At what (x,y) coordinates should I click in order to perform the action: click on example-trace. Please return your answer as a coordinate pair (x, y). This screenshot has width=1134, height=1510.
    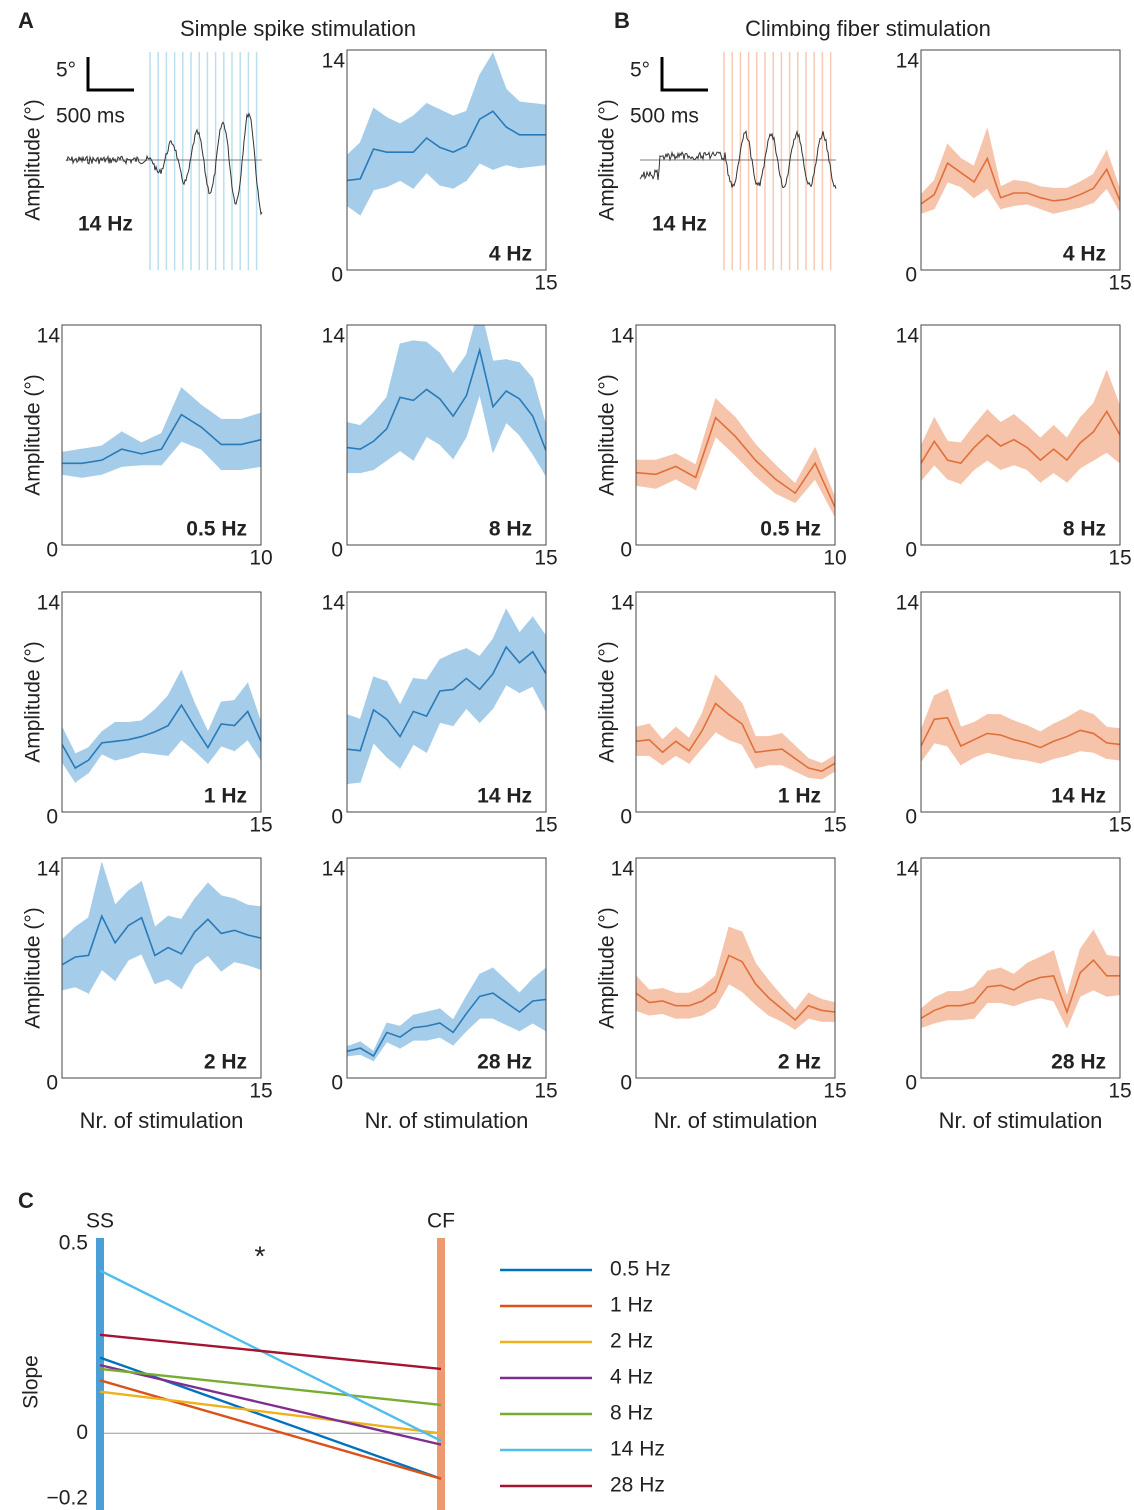
    Looking at the image, I should click on (164, 164).